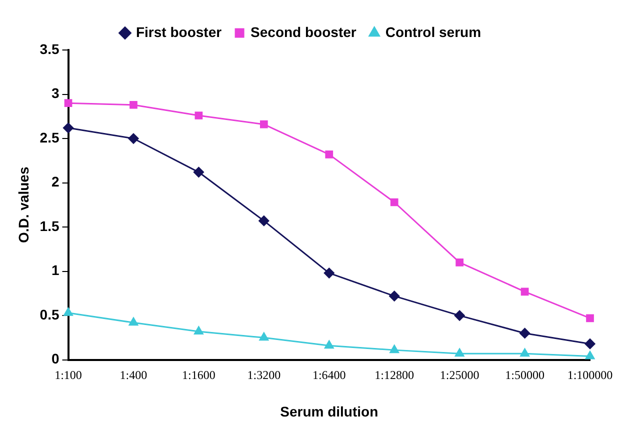 The width and height of the screenshot is (626, 437). What do you see at coordinates (524, 375) in the screenshot?
I see `x-tick-label: 1:50000` at bounding box center [524, 375].